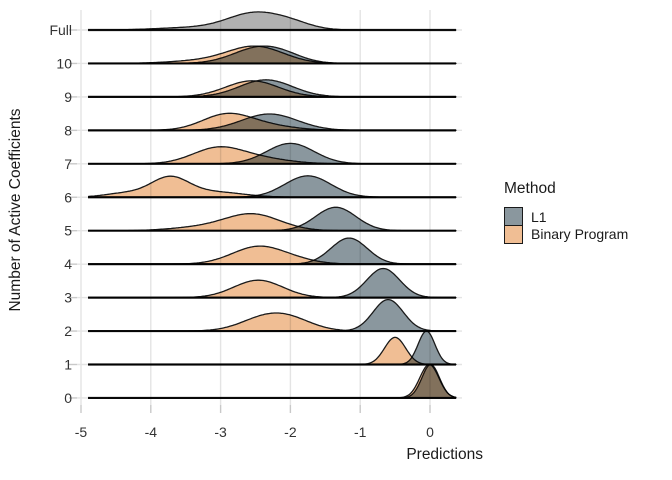 The width and height of the screenshot is (672, 480). I want to click on y-category-label: 5, so click(68, 231).